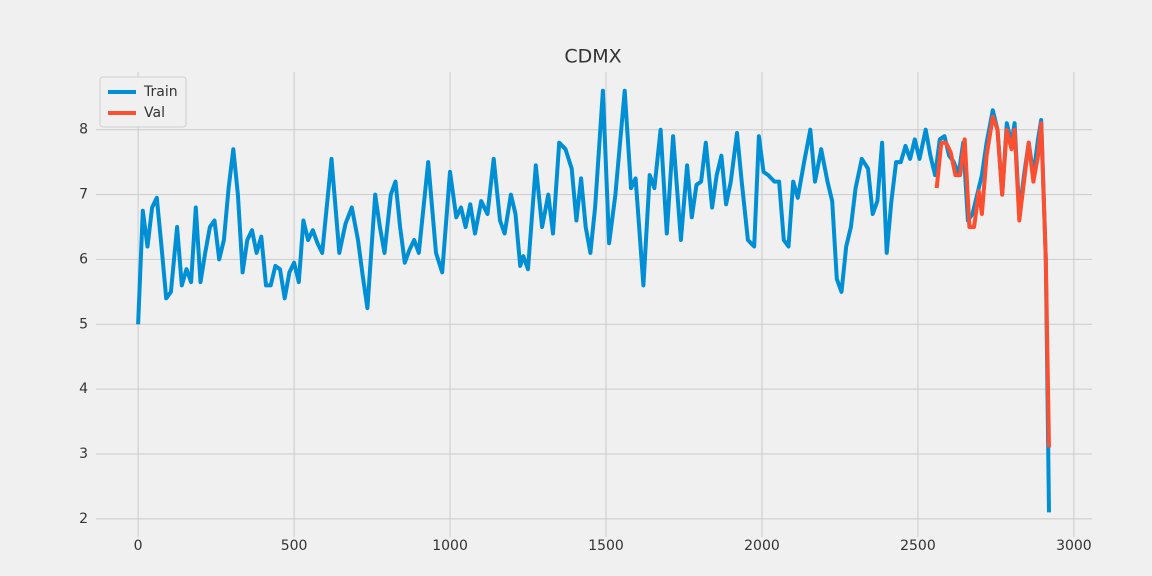 This screenshot has height=576, width=1152. Describe the element at coordinates (83, 454) in the screenshot. I see `y-tick-label: 3` at that location.